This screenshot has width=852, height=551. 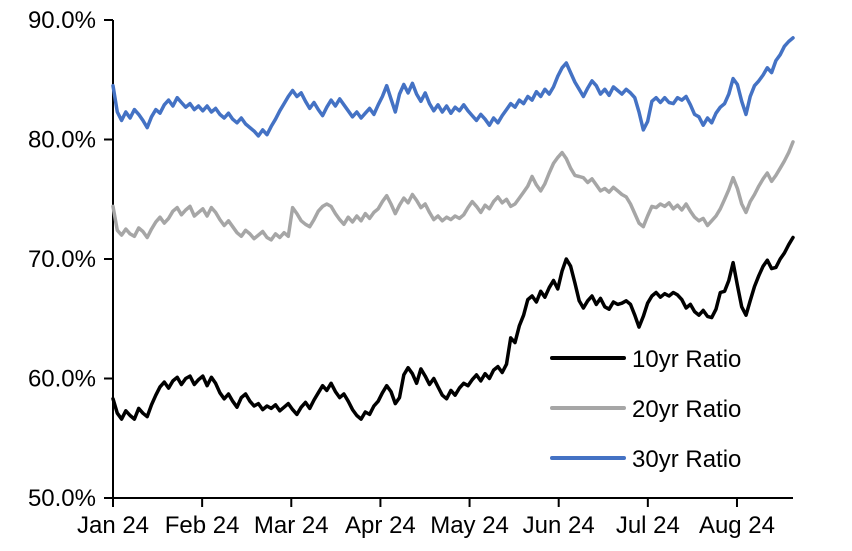 I want to click on y-axis-tick-label: 50.0%, so click(x=62, y=498).